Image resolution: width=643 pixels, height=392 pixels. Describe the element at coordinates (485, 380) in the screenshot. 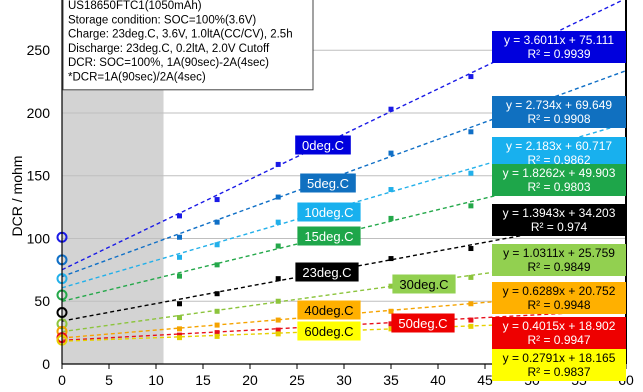

I see `x-tick-label: 45` at that location.